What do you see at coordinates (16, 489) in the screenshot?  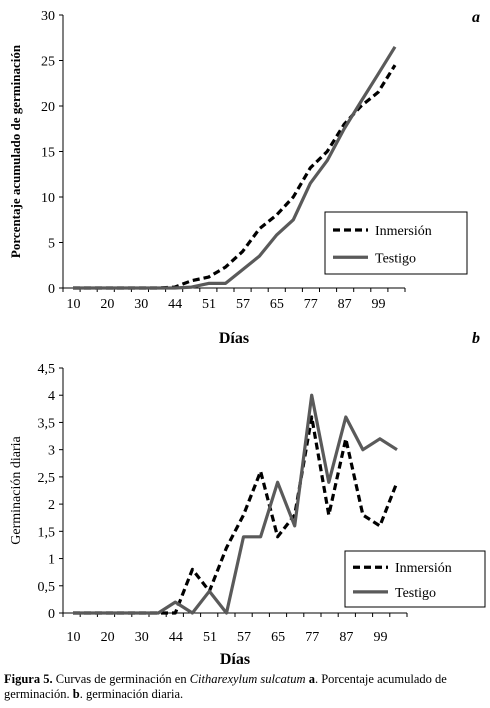 I see `y-axis-label: Germinación diaria` at bounding box center [16, 489].